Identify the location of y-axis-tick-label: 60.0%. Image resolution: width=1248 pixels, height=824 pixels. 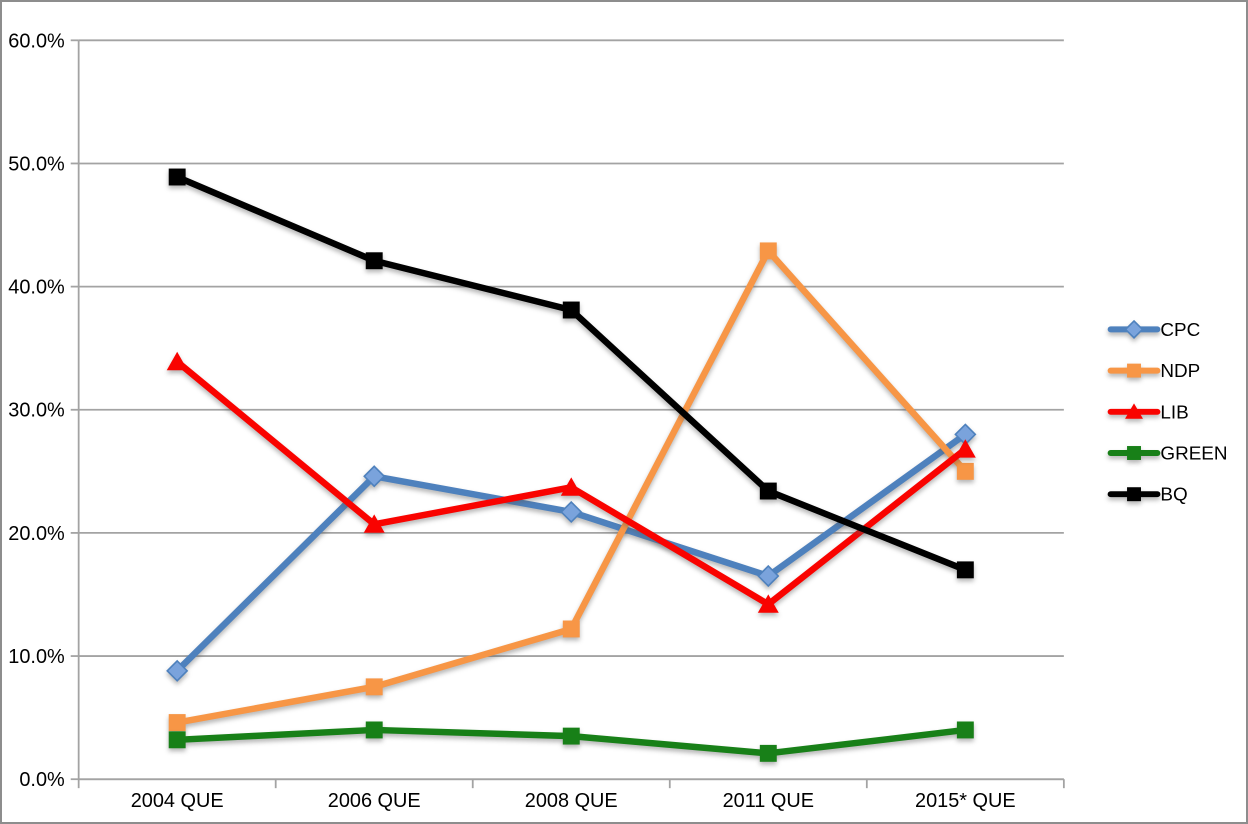
(36, 41).